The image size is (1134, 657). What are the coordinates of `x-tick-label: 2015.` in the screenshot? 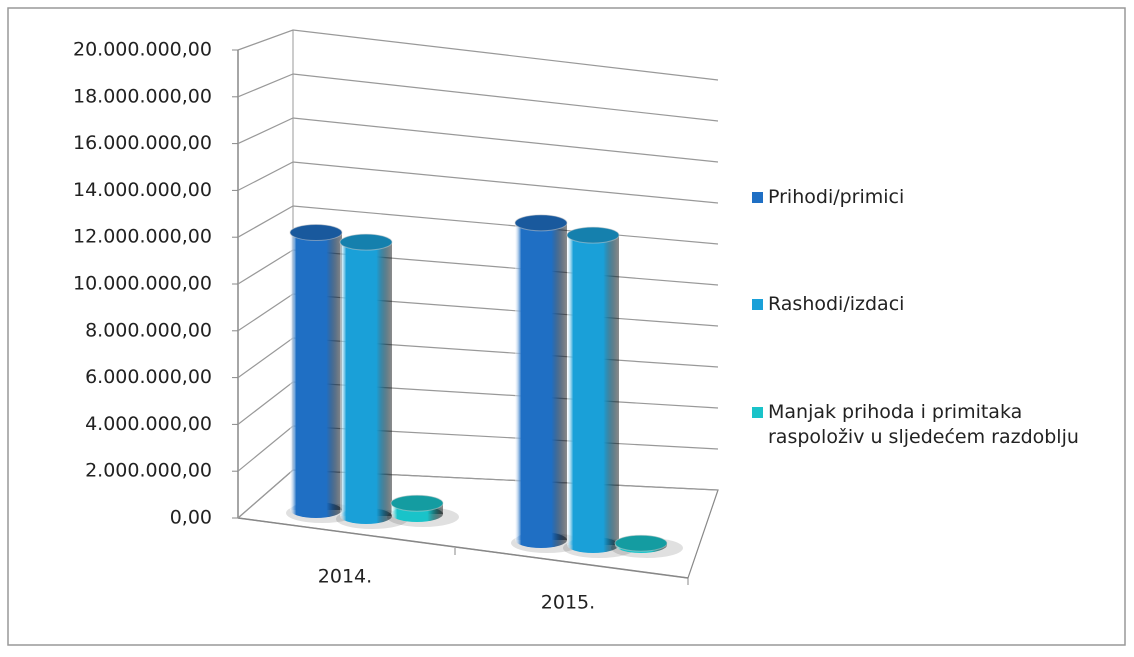 It's located at (568, 603).